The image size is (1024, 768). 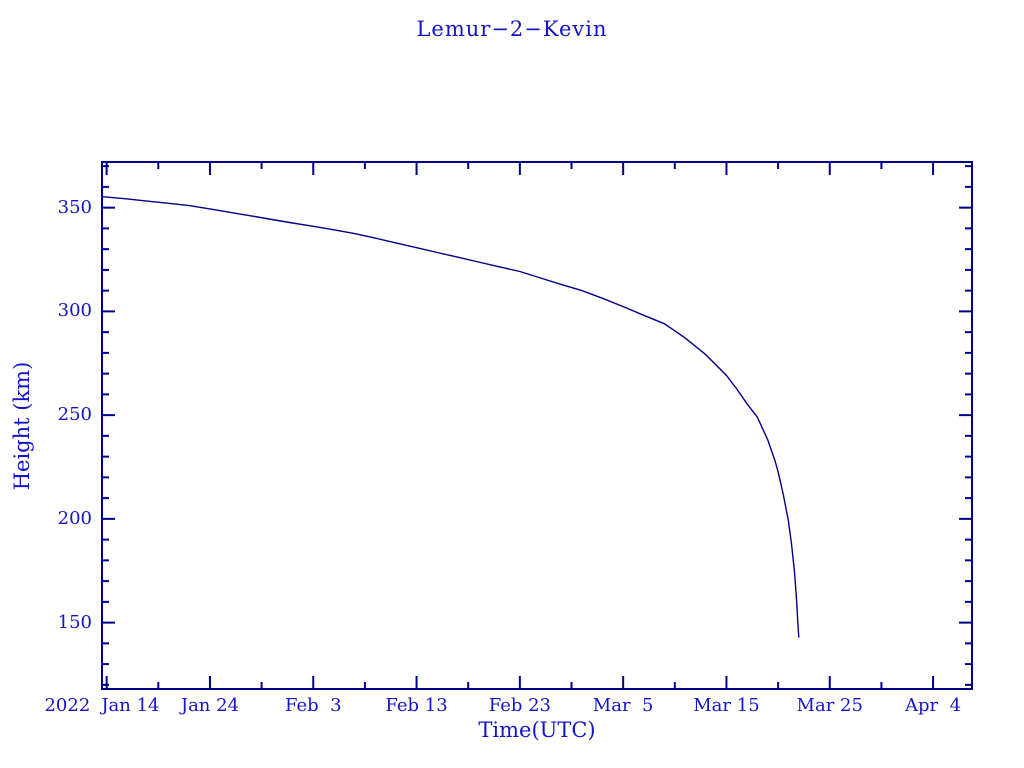 What do you see at coordinates (74, 518) in the screenshot?
I see `y-tick-label: 200` at bounding box center [74, 518].